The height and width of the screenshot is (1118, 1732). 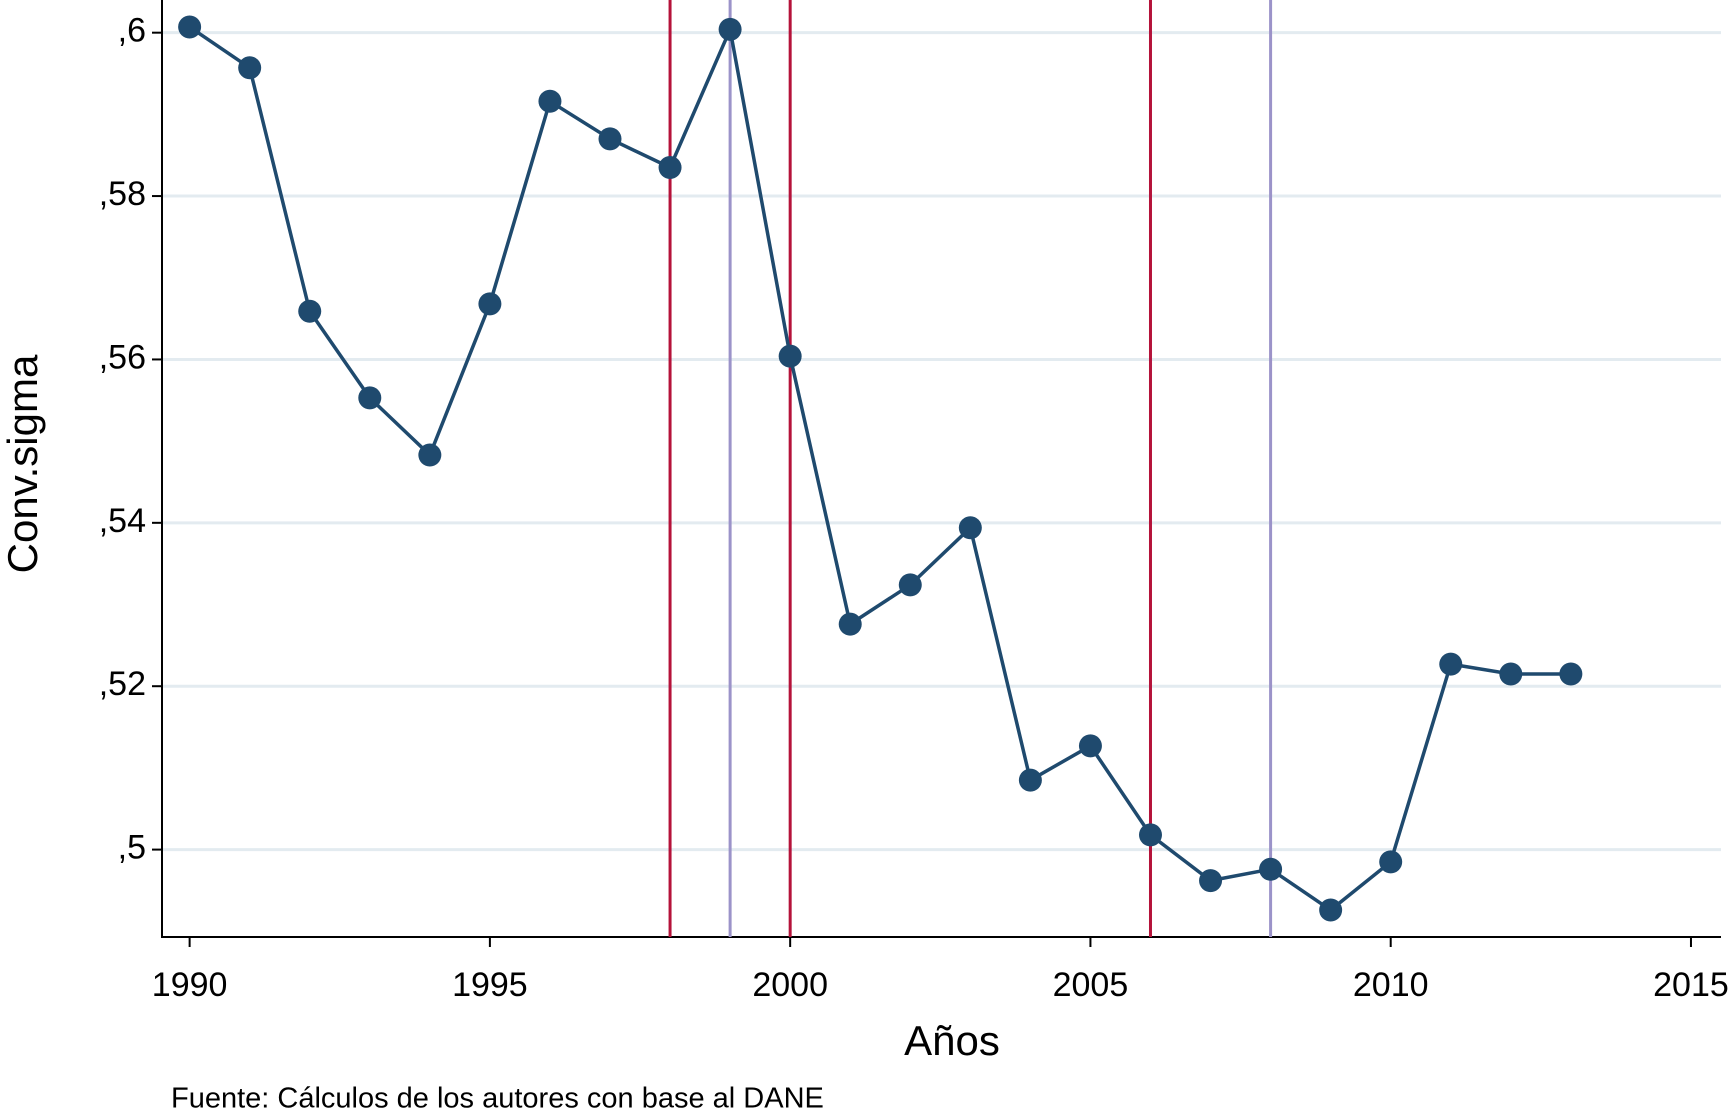 I want to click on y-tick-label: ,54, so click(x=122, y=521).